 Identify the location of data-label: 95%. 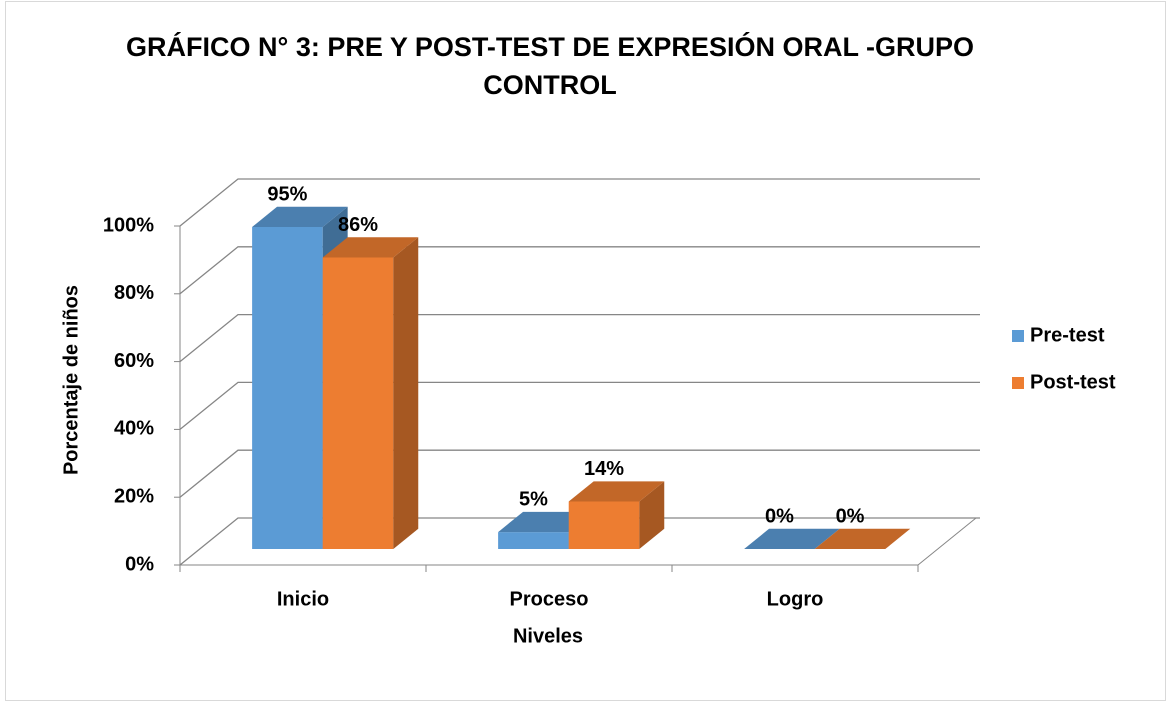
(287, 194).